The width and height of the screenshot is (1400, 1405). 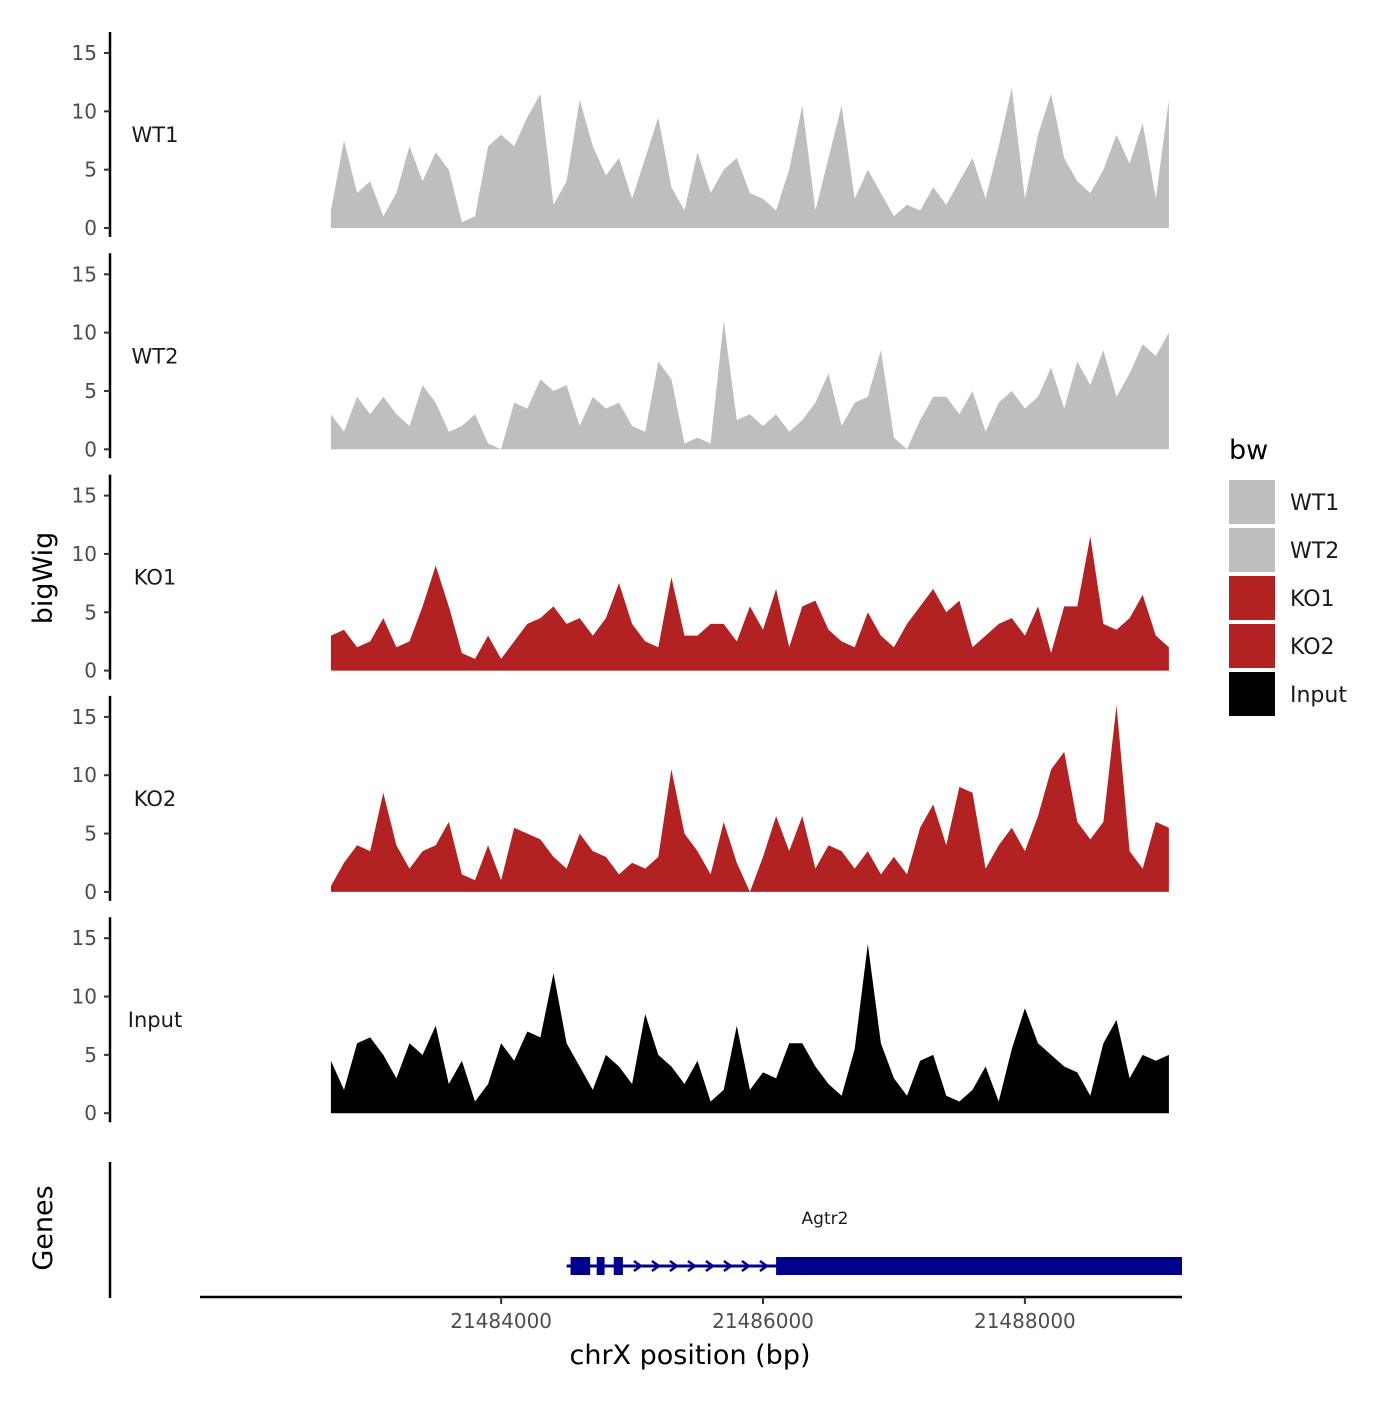 I want to click on gene-label-agtr2: Agtr2, so click(x=825, y=1219).